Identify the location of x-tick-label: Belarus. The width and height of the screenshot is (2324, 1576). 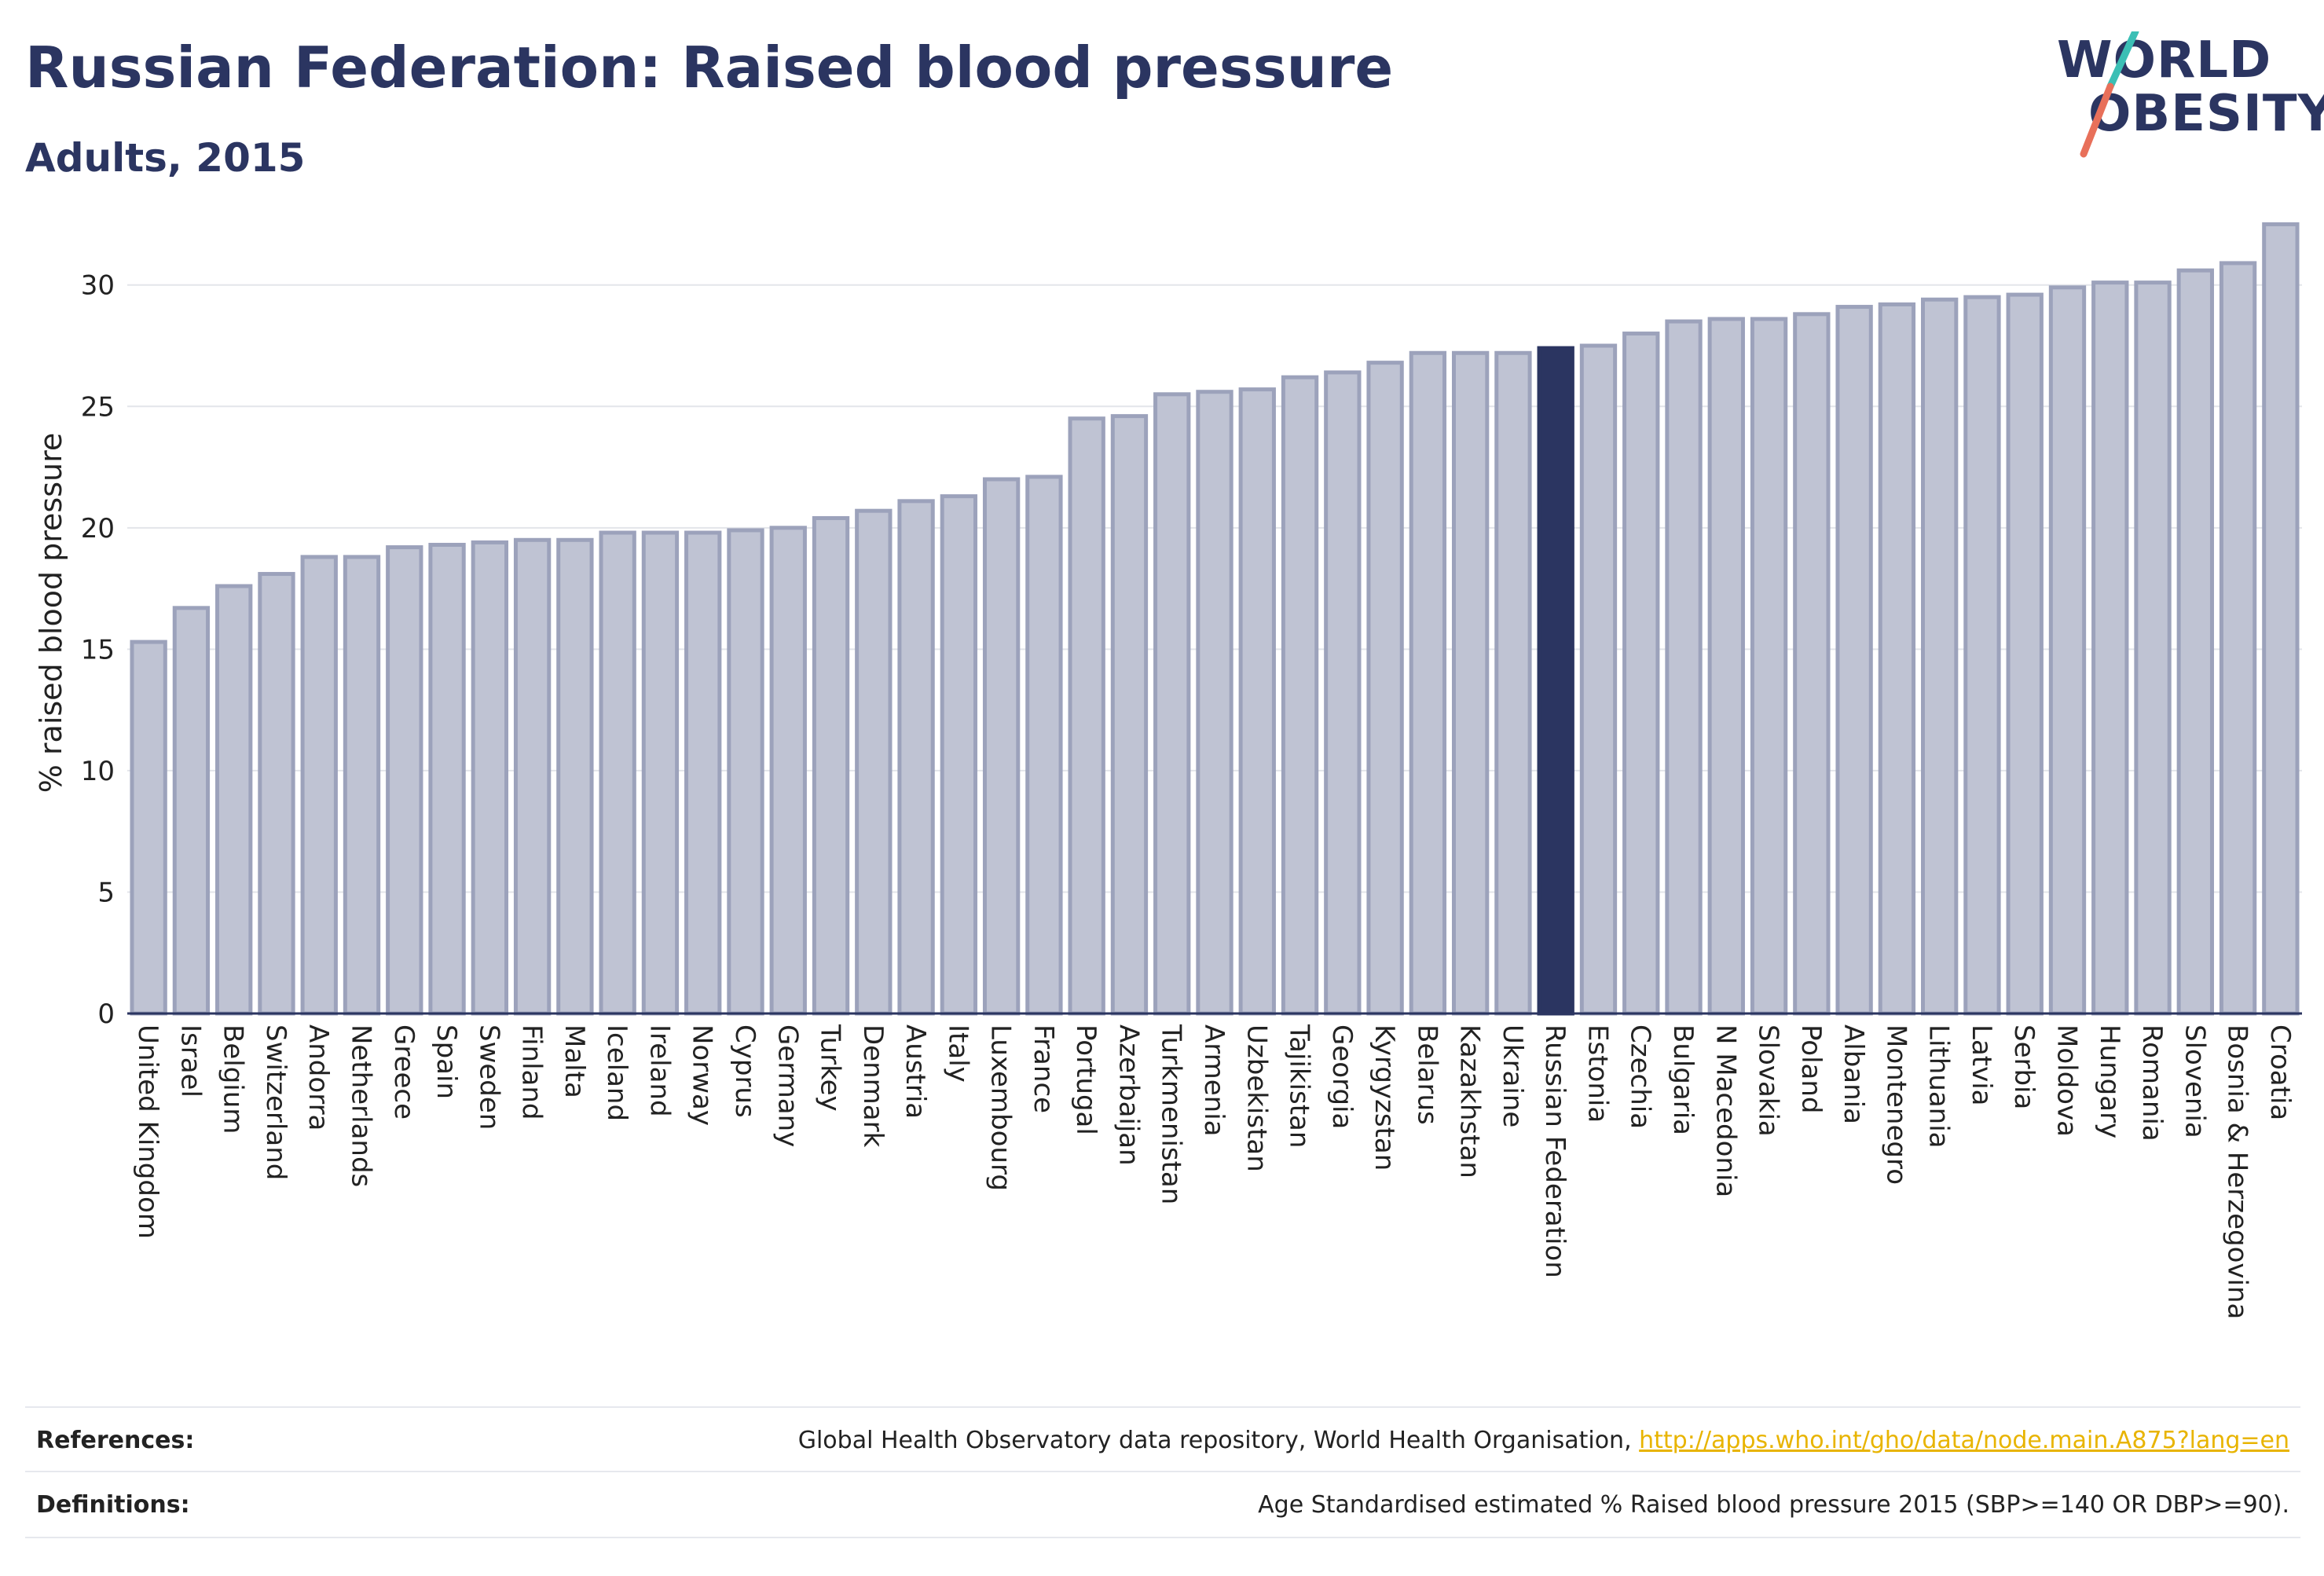
(1426, 1074).